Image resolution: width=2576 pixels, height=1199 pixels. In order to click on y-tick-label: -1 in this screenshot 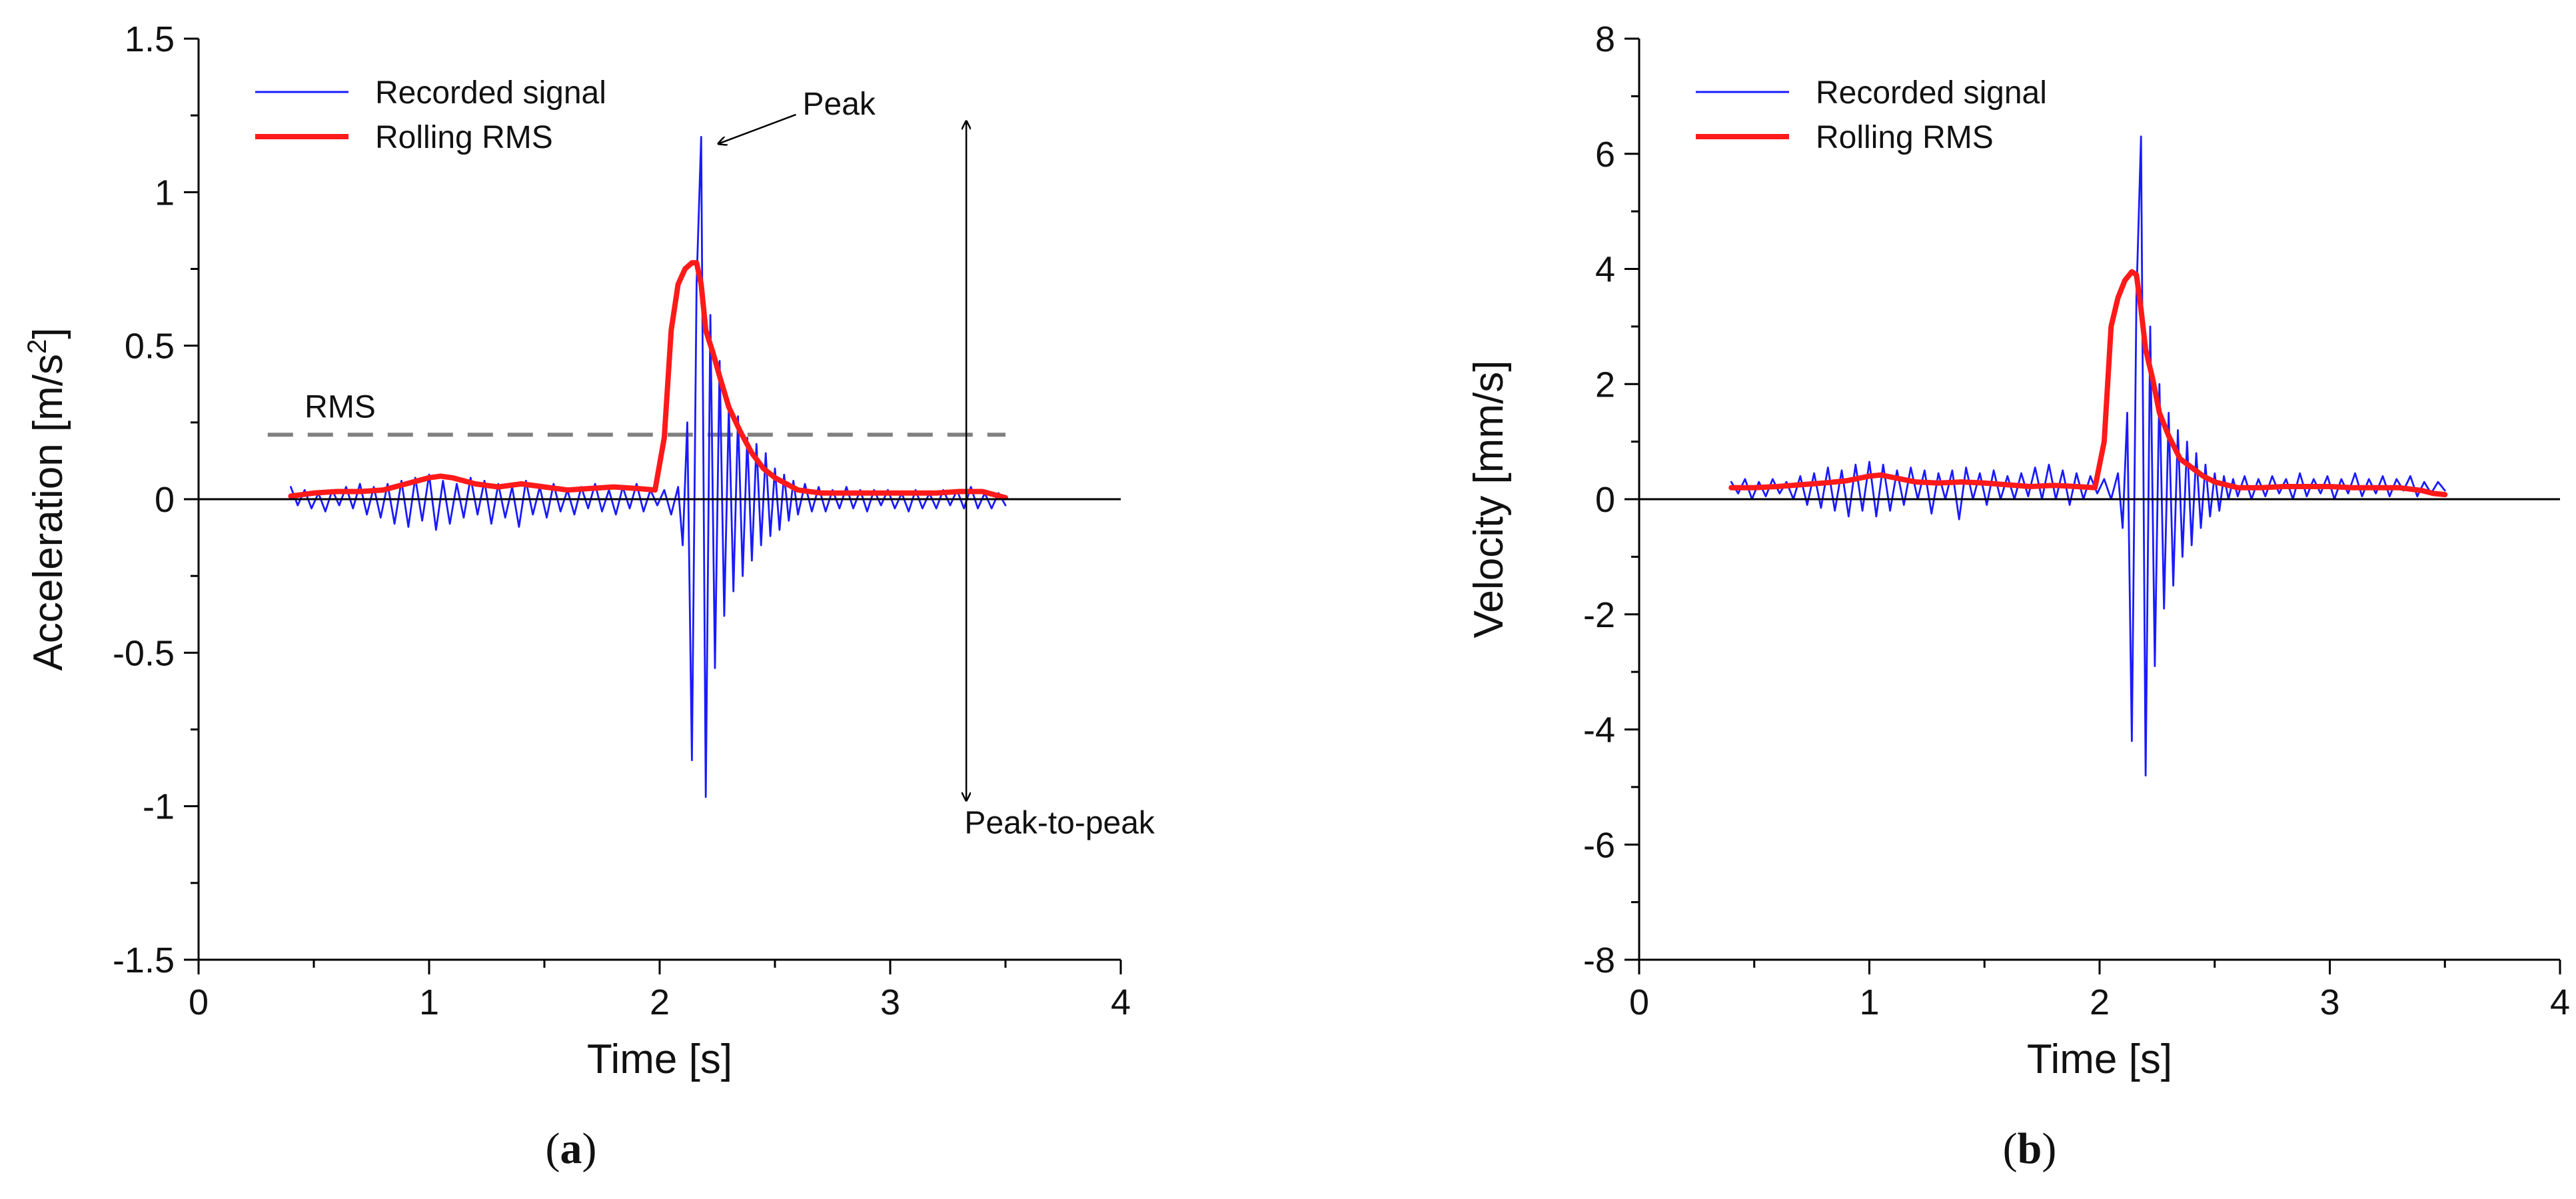, I will do `click(159, 807)`.